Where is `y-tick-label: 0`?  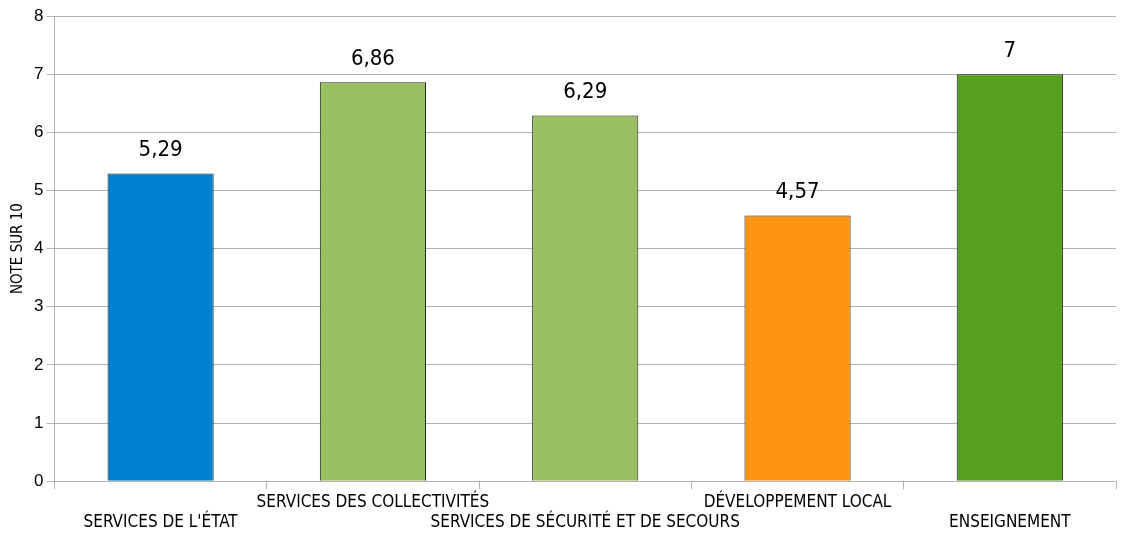
y-tick-label: 0 is located at coordinates (38, 480).